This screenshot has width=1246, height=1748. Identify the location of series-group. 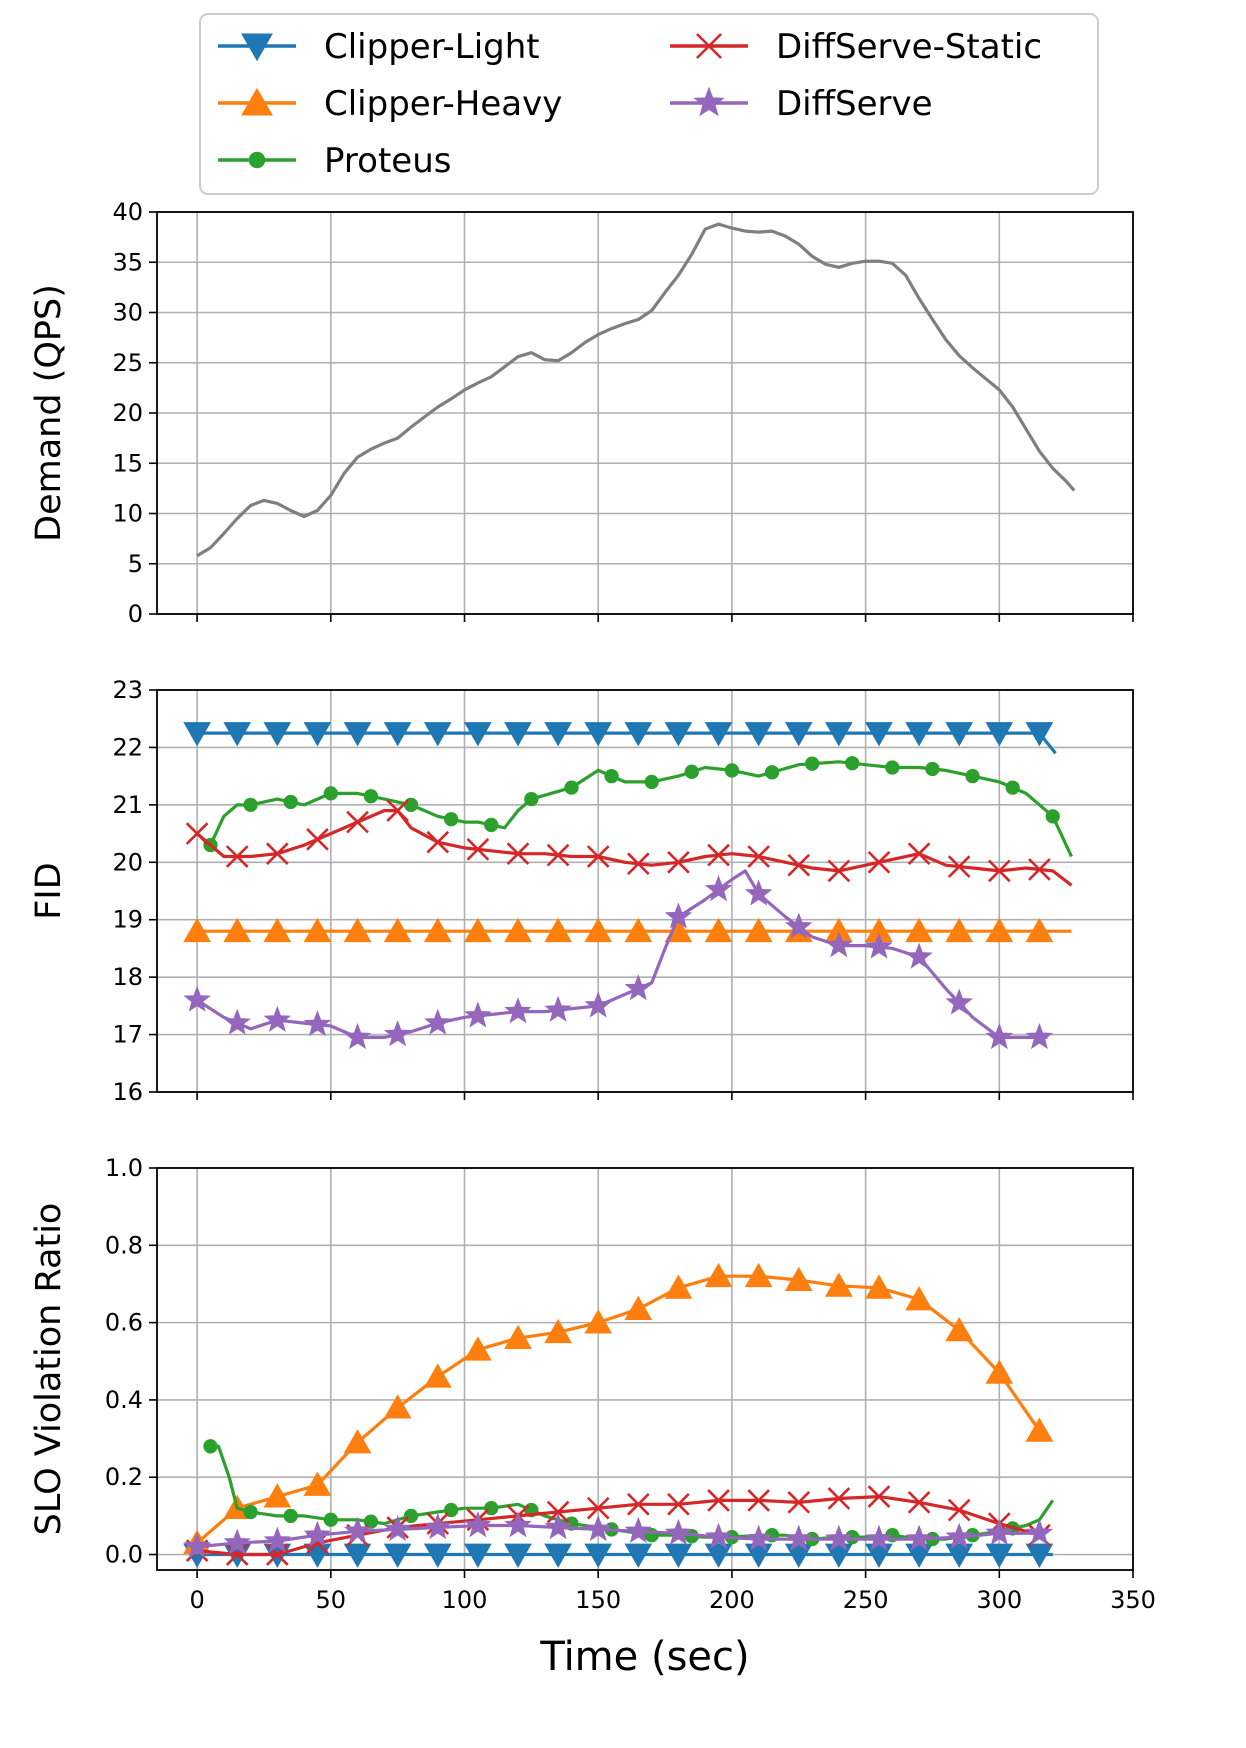
(636, 390).